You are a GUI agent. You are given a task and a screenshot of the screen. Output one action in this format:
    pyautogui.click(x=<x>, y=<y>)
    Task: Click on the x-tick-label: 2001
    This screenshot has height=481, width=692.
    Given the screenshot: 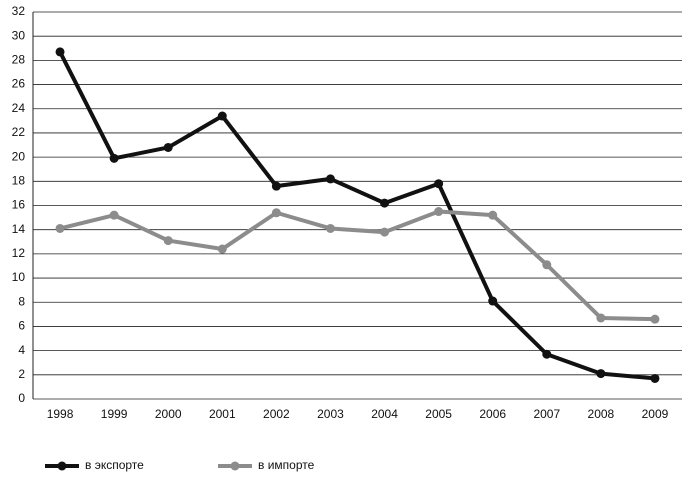 What is the action you would take?
    pyautogui.click(x=222, y=414)
    